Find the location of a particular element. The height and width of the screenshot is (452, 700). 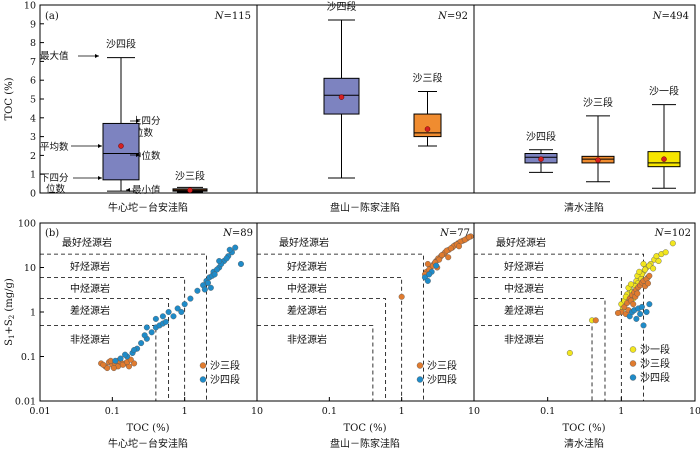

legend-label: 沙四段 is located at coordinates (655, 377).